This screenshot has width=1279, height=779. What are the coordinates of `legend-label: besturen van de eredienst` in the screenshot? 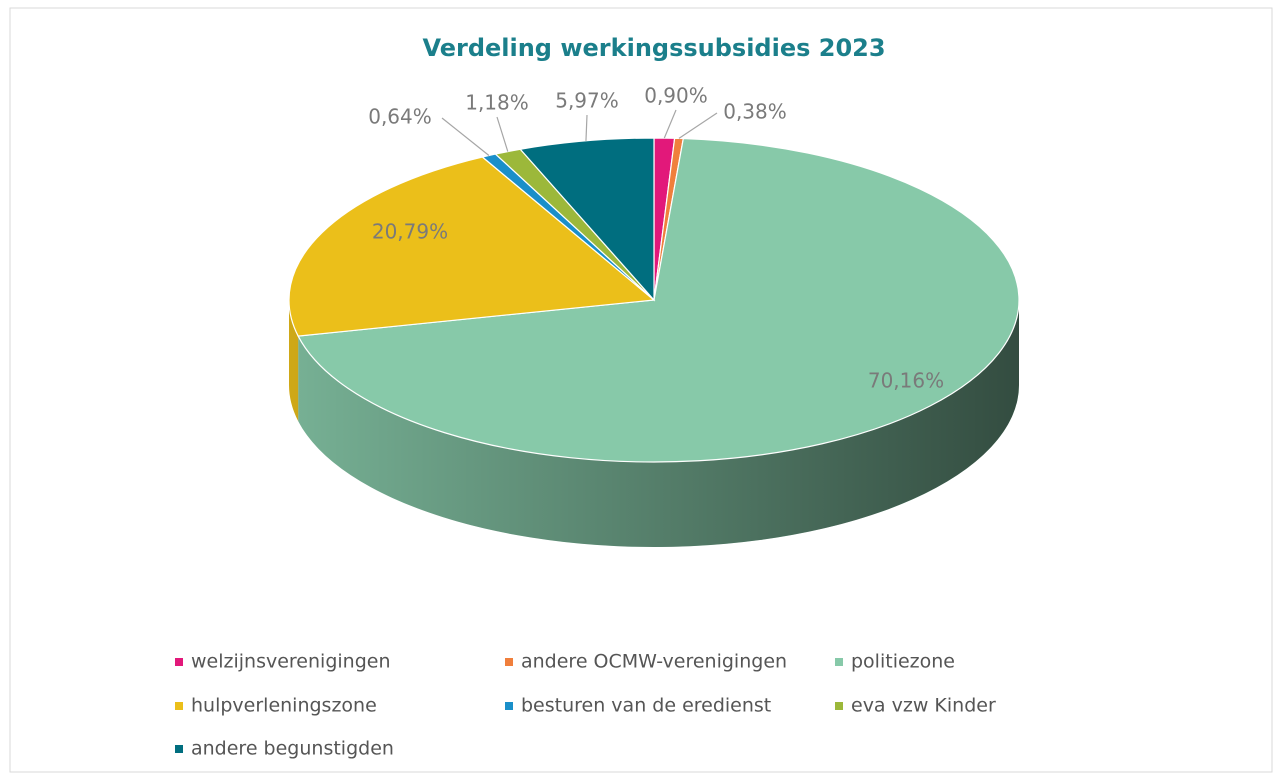 It's located at (646, 706).